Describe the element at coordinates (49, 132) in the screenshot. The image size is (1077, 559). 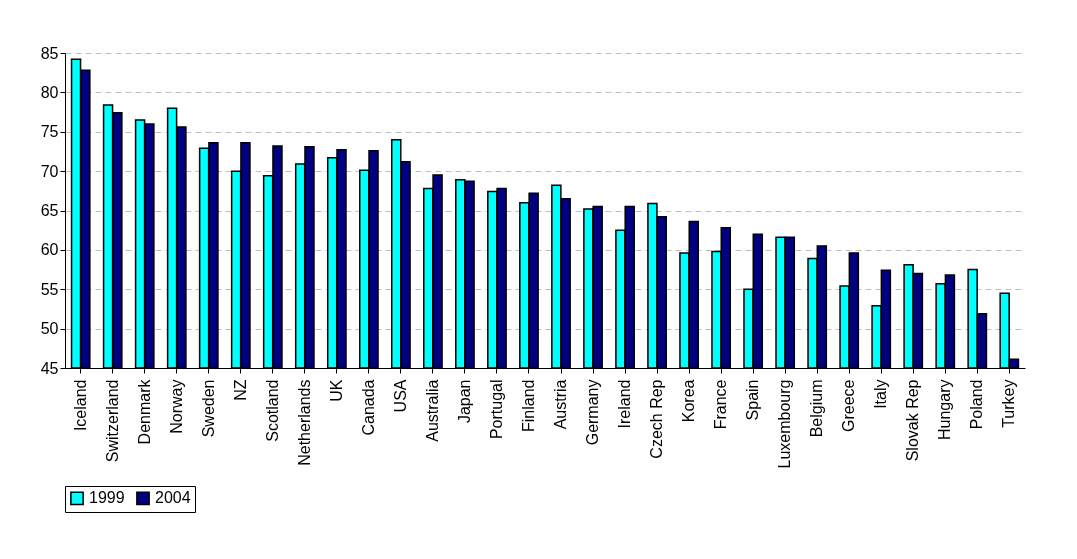
I see `y-tick-label: 75` at that location.